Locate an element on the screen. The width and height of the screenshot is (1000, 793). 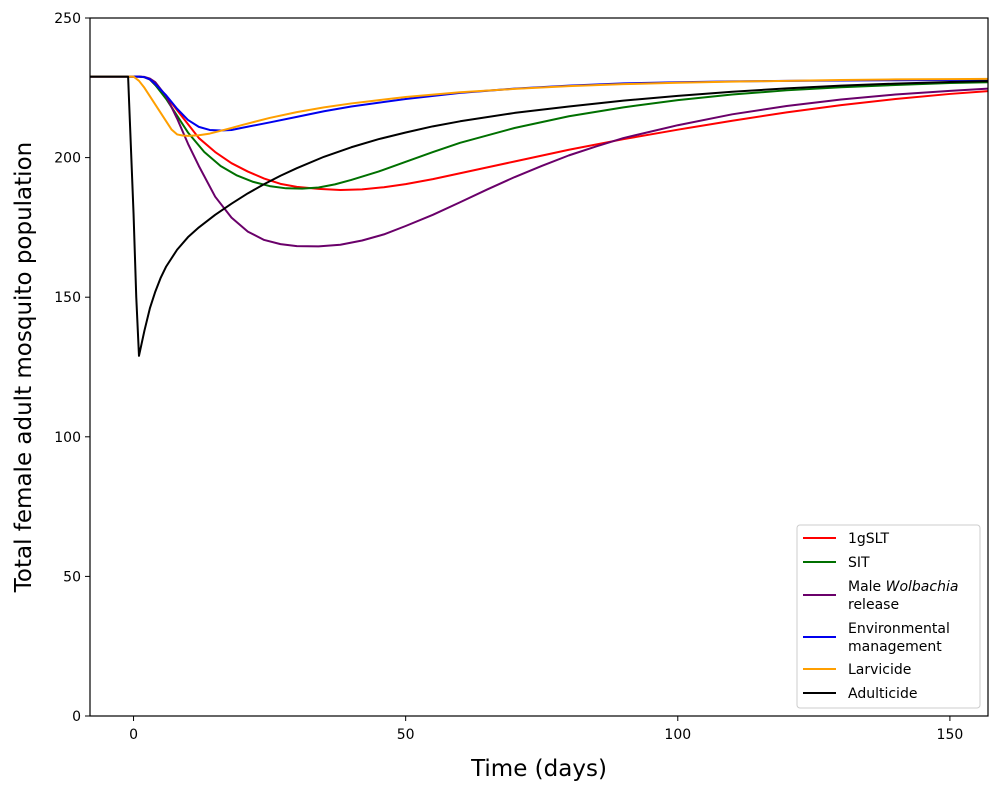
y-tick-label: 100 is located at coordinates (67, 438).